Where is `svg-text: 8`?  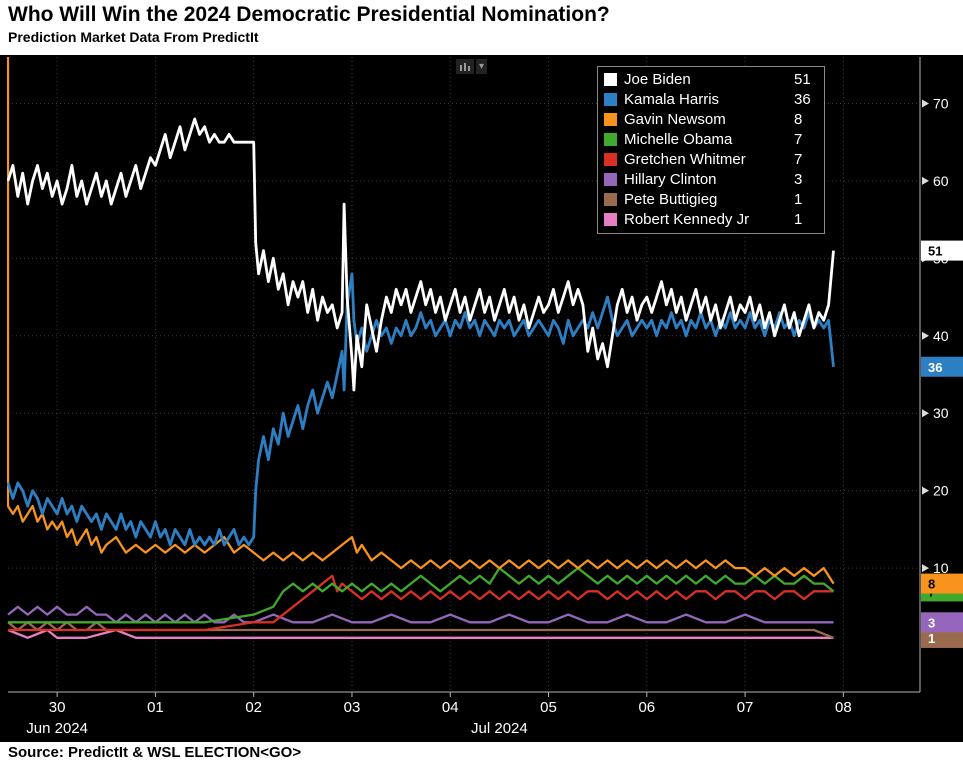 svg-text: 8 is located at coordinates (931, 584).